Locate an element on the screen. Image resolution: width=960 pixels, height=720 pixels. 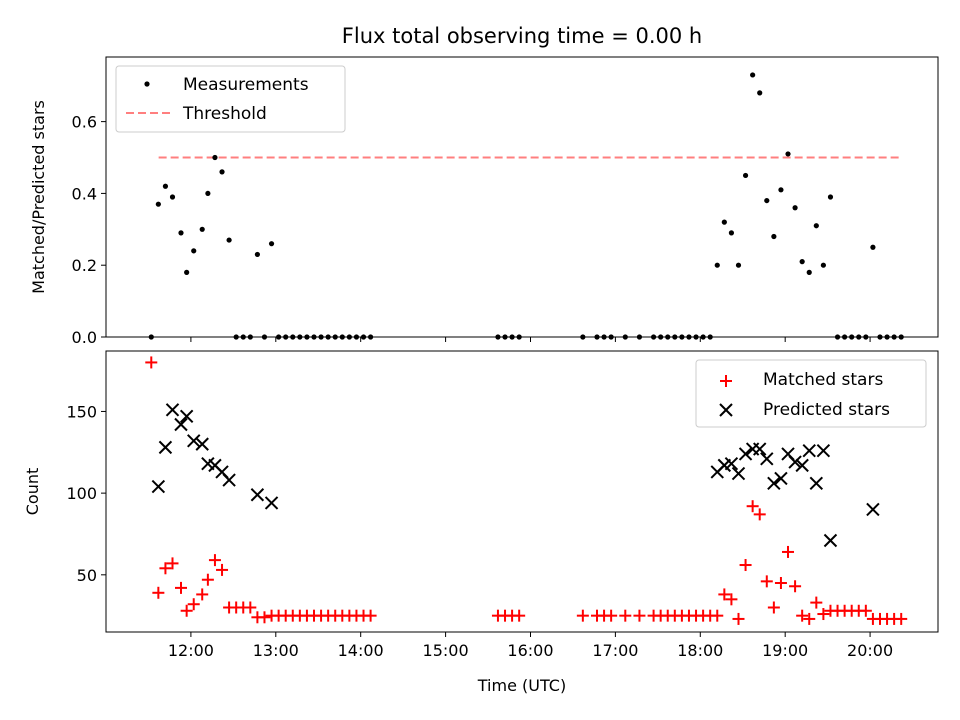
bottom-xtick-label: 12:00 is located at coordinates (191, 650).